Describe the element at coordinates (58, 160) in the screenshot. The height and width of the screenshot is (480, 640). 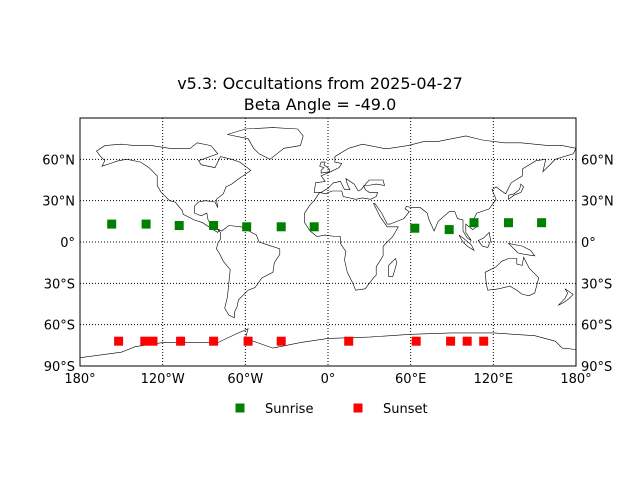
I see `y-tick-label-left: 60°N` at that location.